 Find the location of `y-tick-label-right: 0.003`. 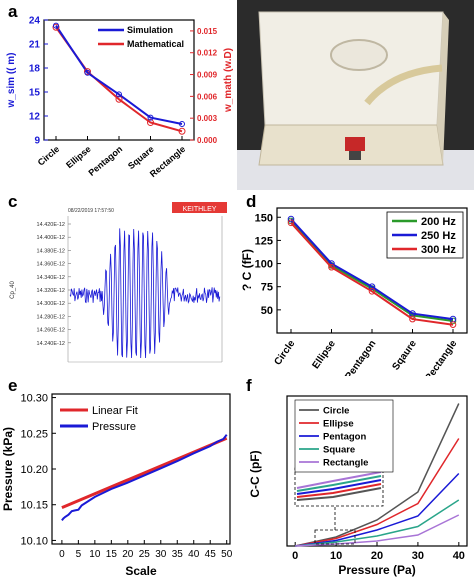

y-tick-label-right: 0.003 is located at coordinates (207, 118).